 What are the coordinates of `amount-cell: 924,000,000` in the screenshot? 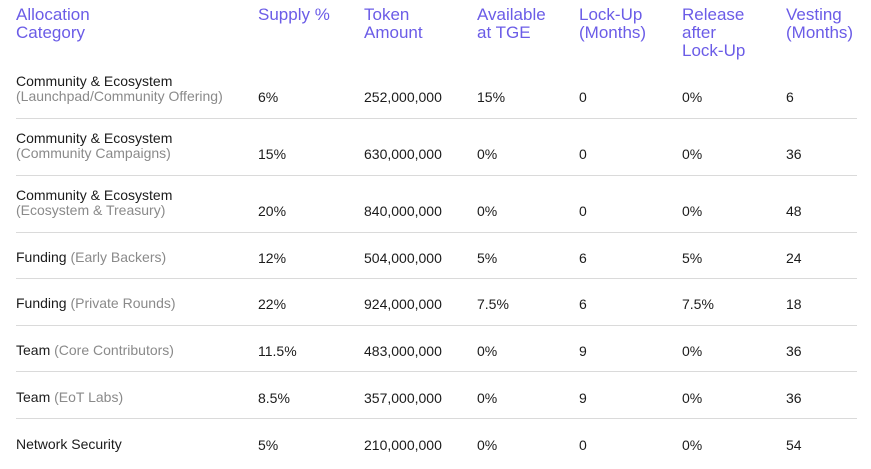 It's located at (403, 304).